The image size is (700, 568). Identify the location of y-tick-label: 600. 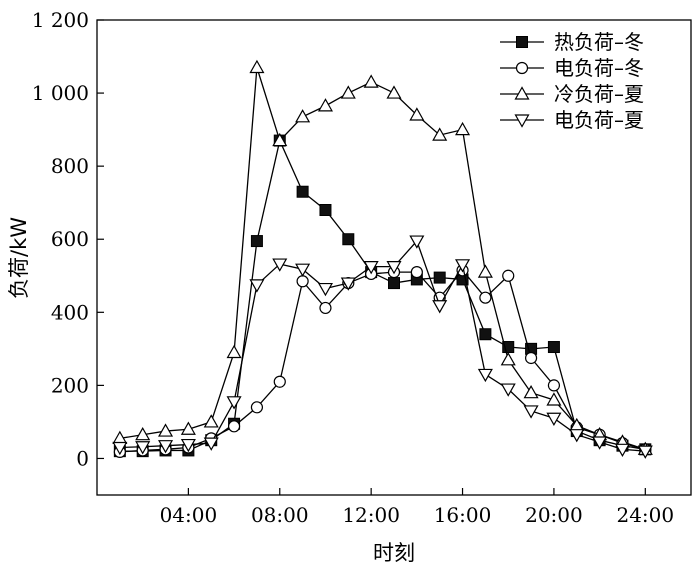
(70, 239).